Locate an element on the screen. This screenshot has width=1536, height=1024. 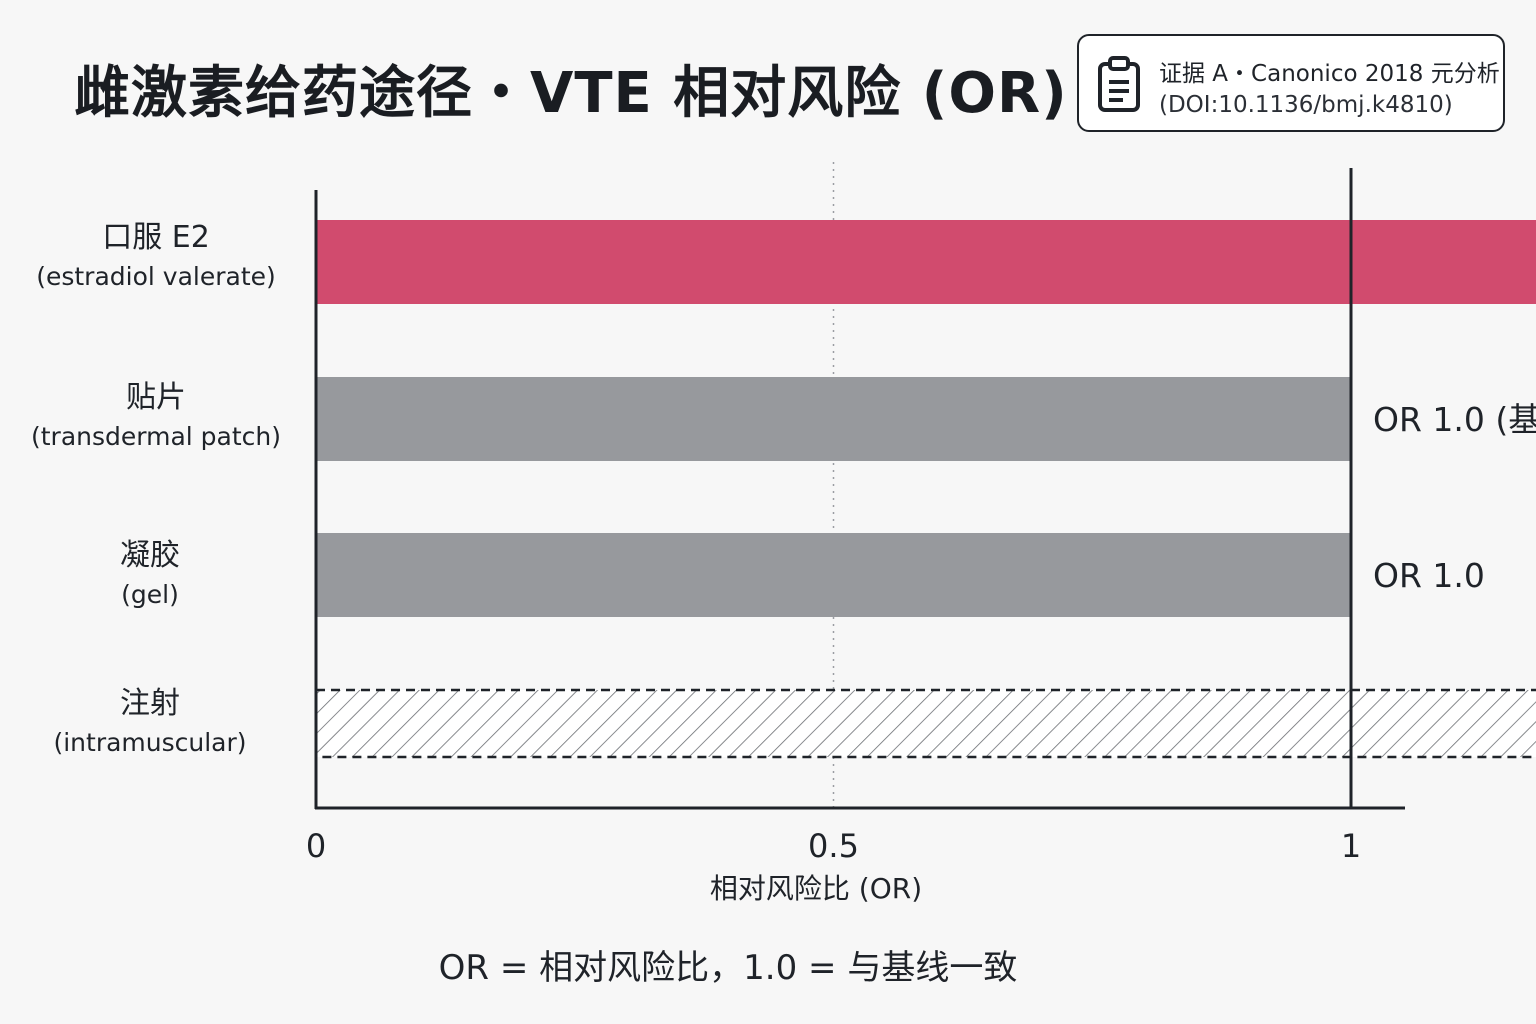
clipboard-icon is located at coordinates (1119, 87).